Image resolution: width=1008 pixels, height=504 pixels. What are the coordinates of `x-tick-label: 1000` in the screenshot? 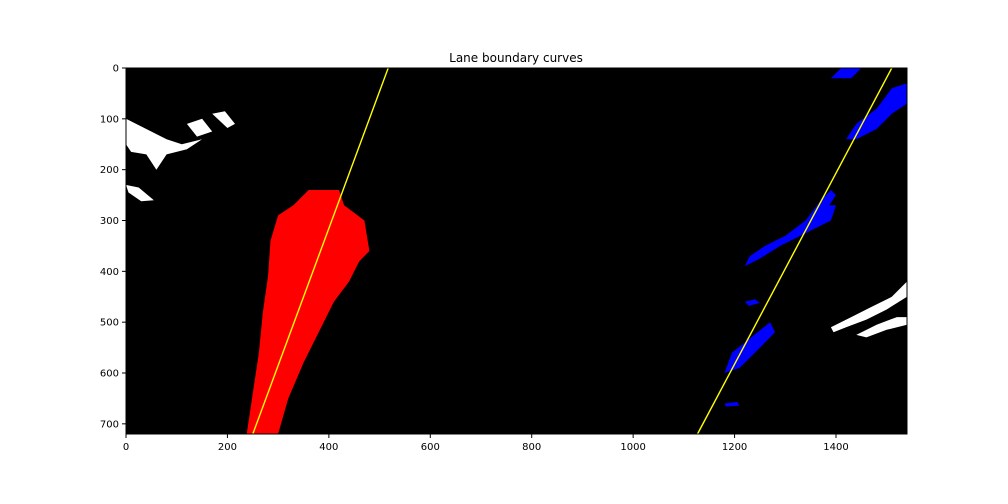 It's located at (632, 447).